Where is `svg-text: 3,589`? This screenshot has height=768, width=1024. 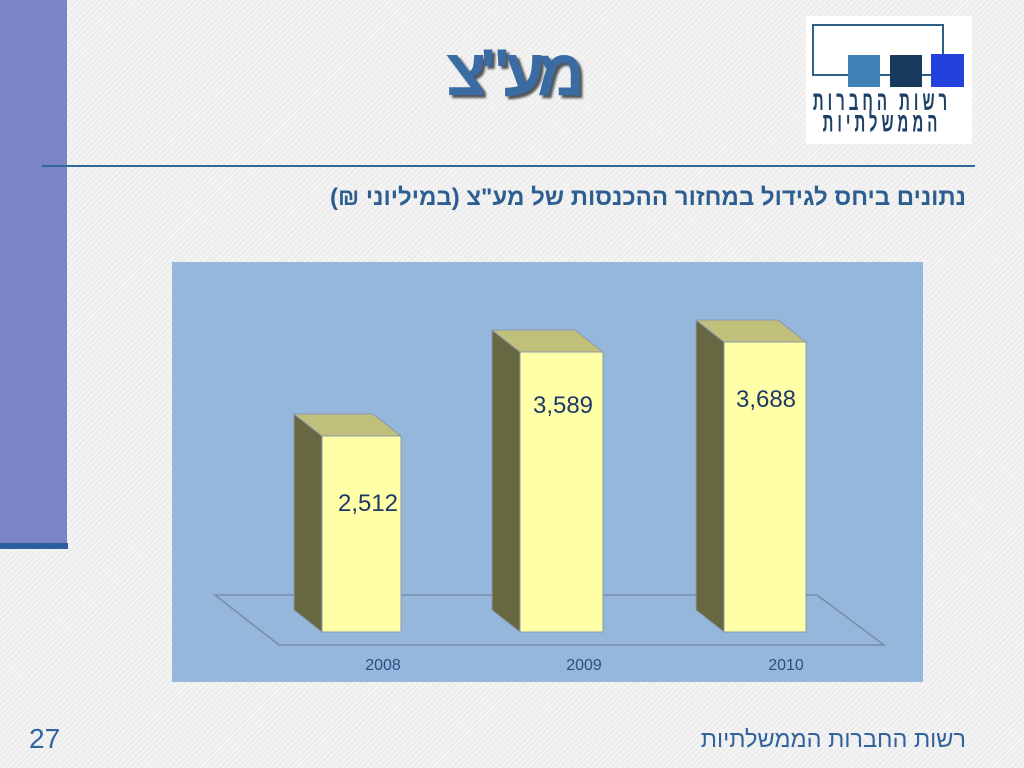
svg-text: 3,589 is located at coordinates (563, 405).